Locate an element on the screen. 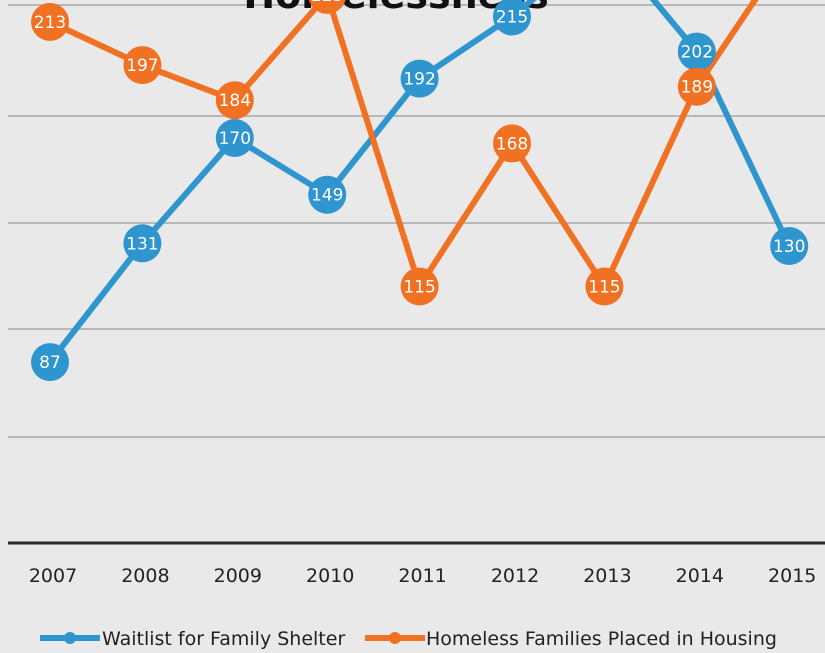 This screenshot has width=825, height=653. x-tick-label: 2009 is located at coordinates (238, 576).